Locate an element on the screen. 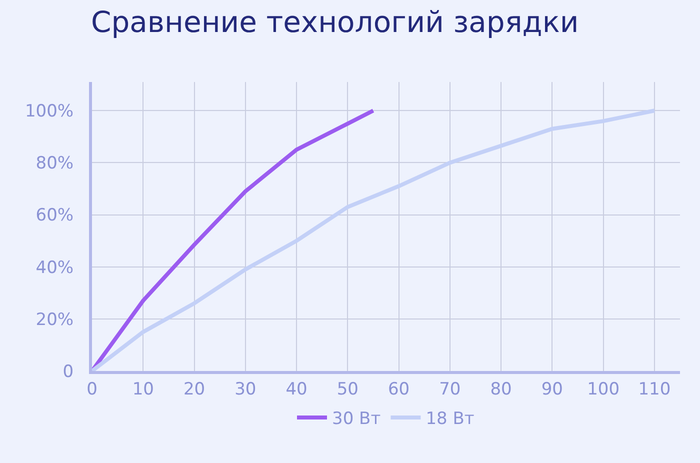 The height and width of the screenshot is (463, 700). y-tick-label: 20% is located at coordinates (55, 320).